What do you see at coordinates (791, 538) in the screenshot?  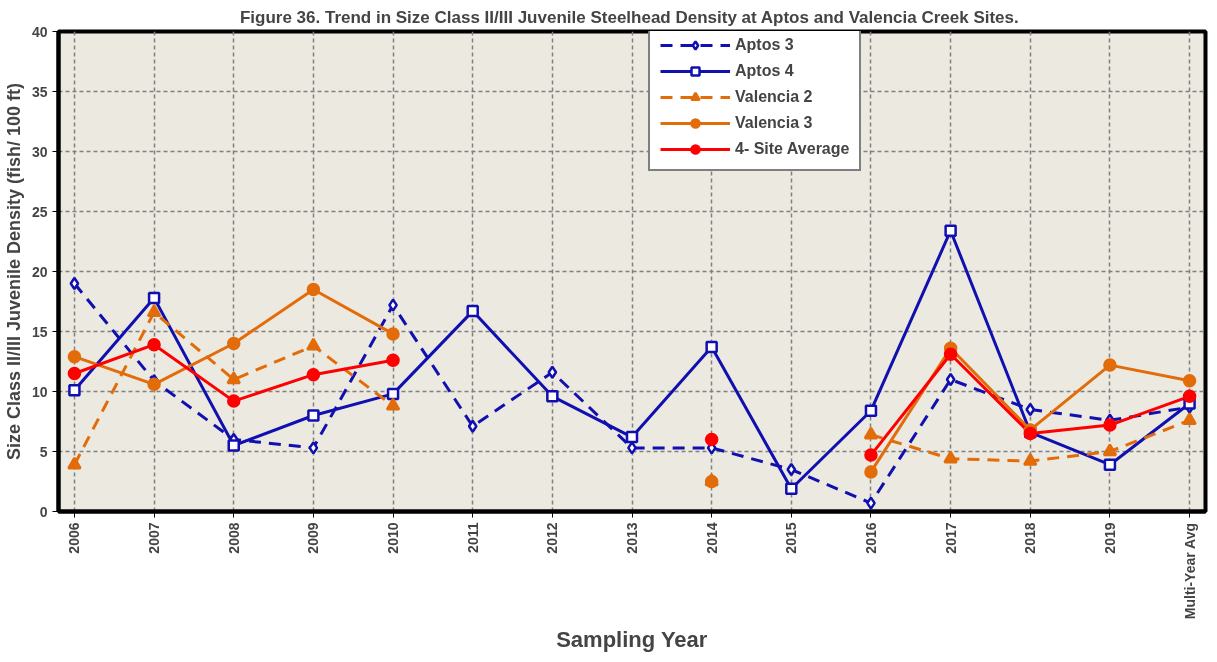 I see `x-tick-label: 2015` at bounding box center [791, 538].